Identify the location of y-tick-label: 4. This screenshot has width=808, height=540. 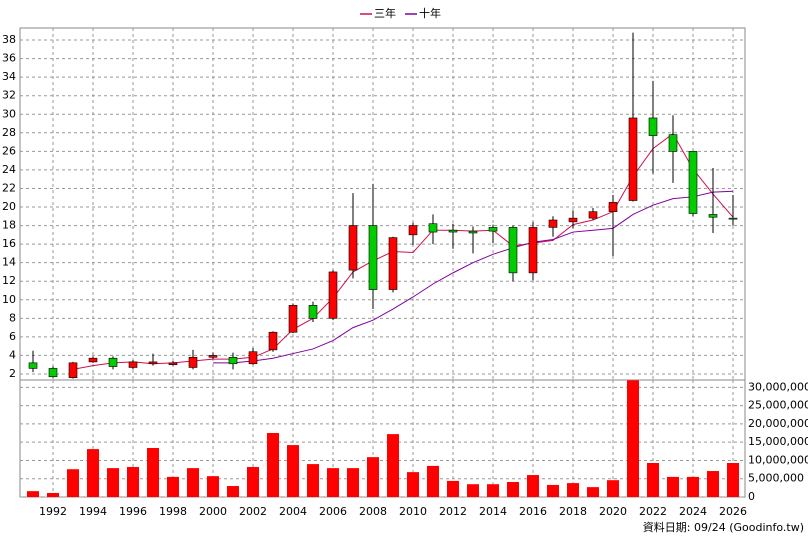
(12, 354).